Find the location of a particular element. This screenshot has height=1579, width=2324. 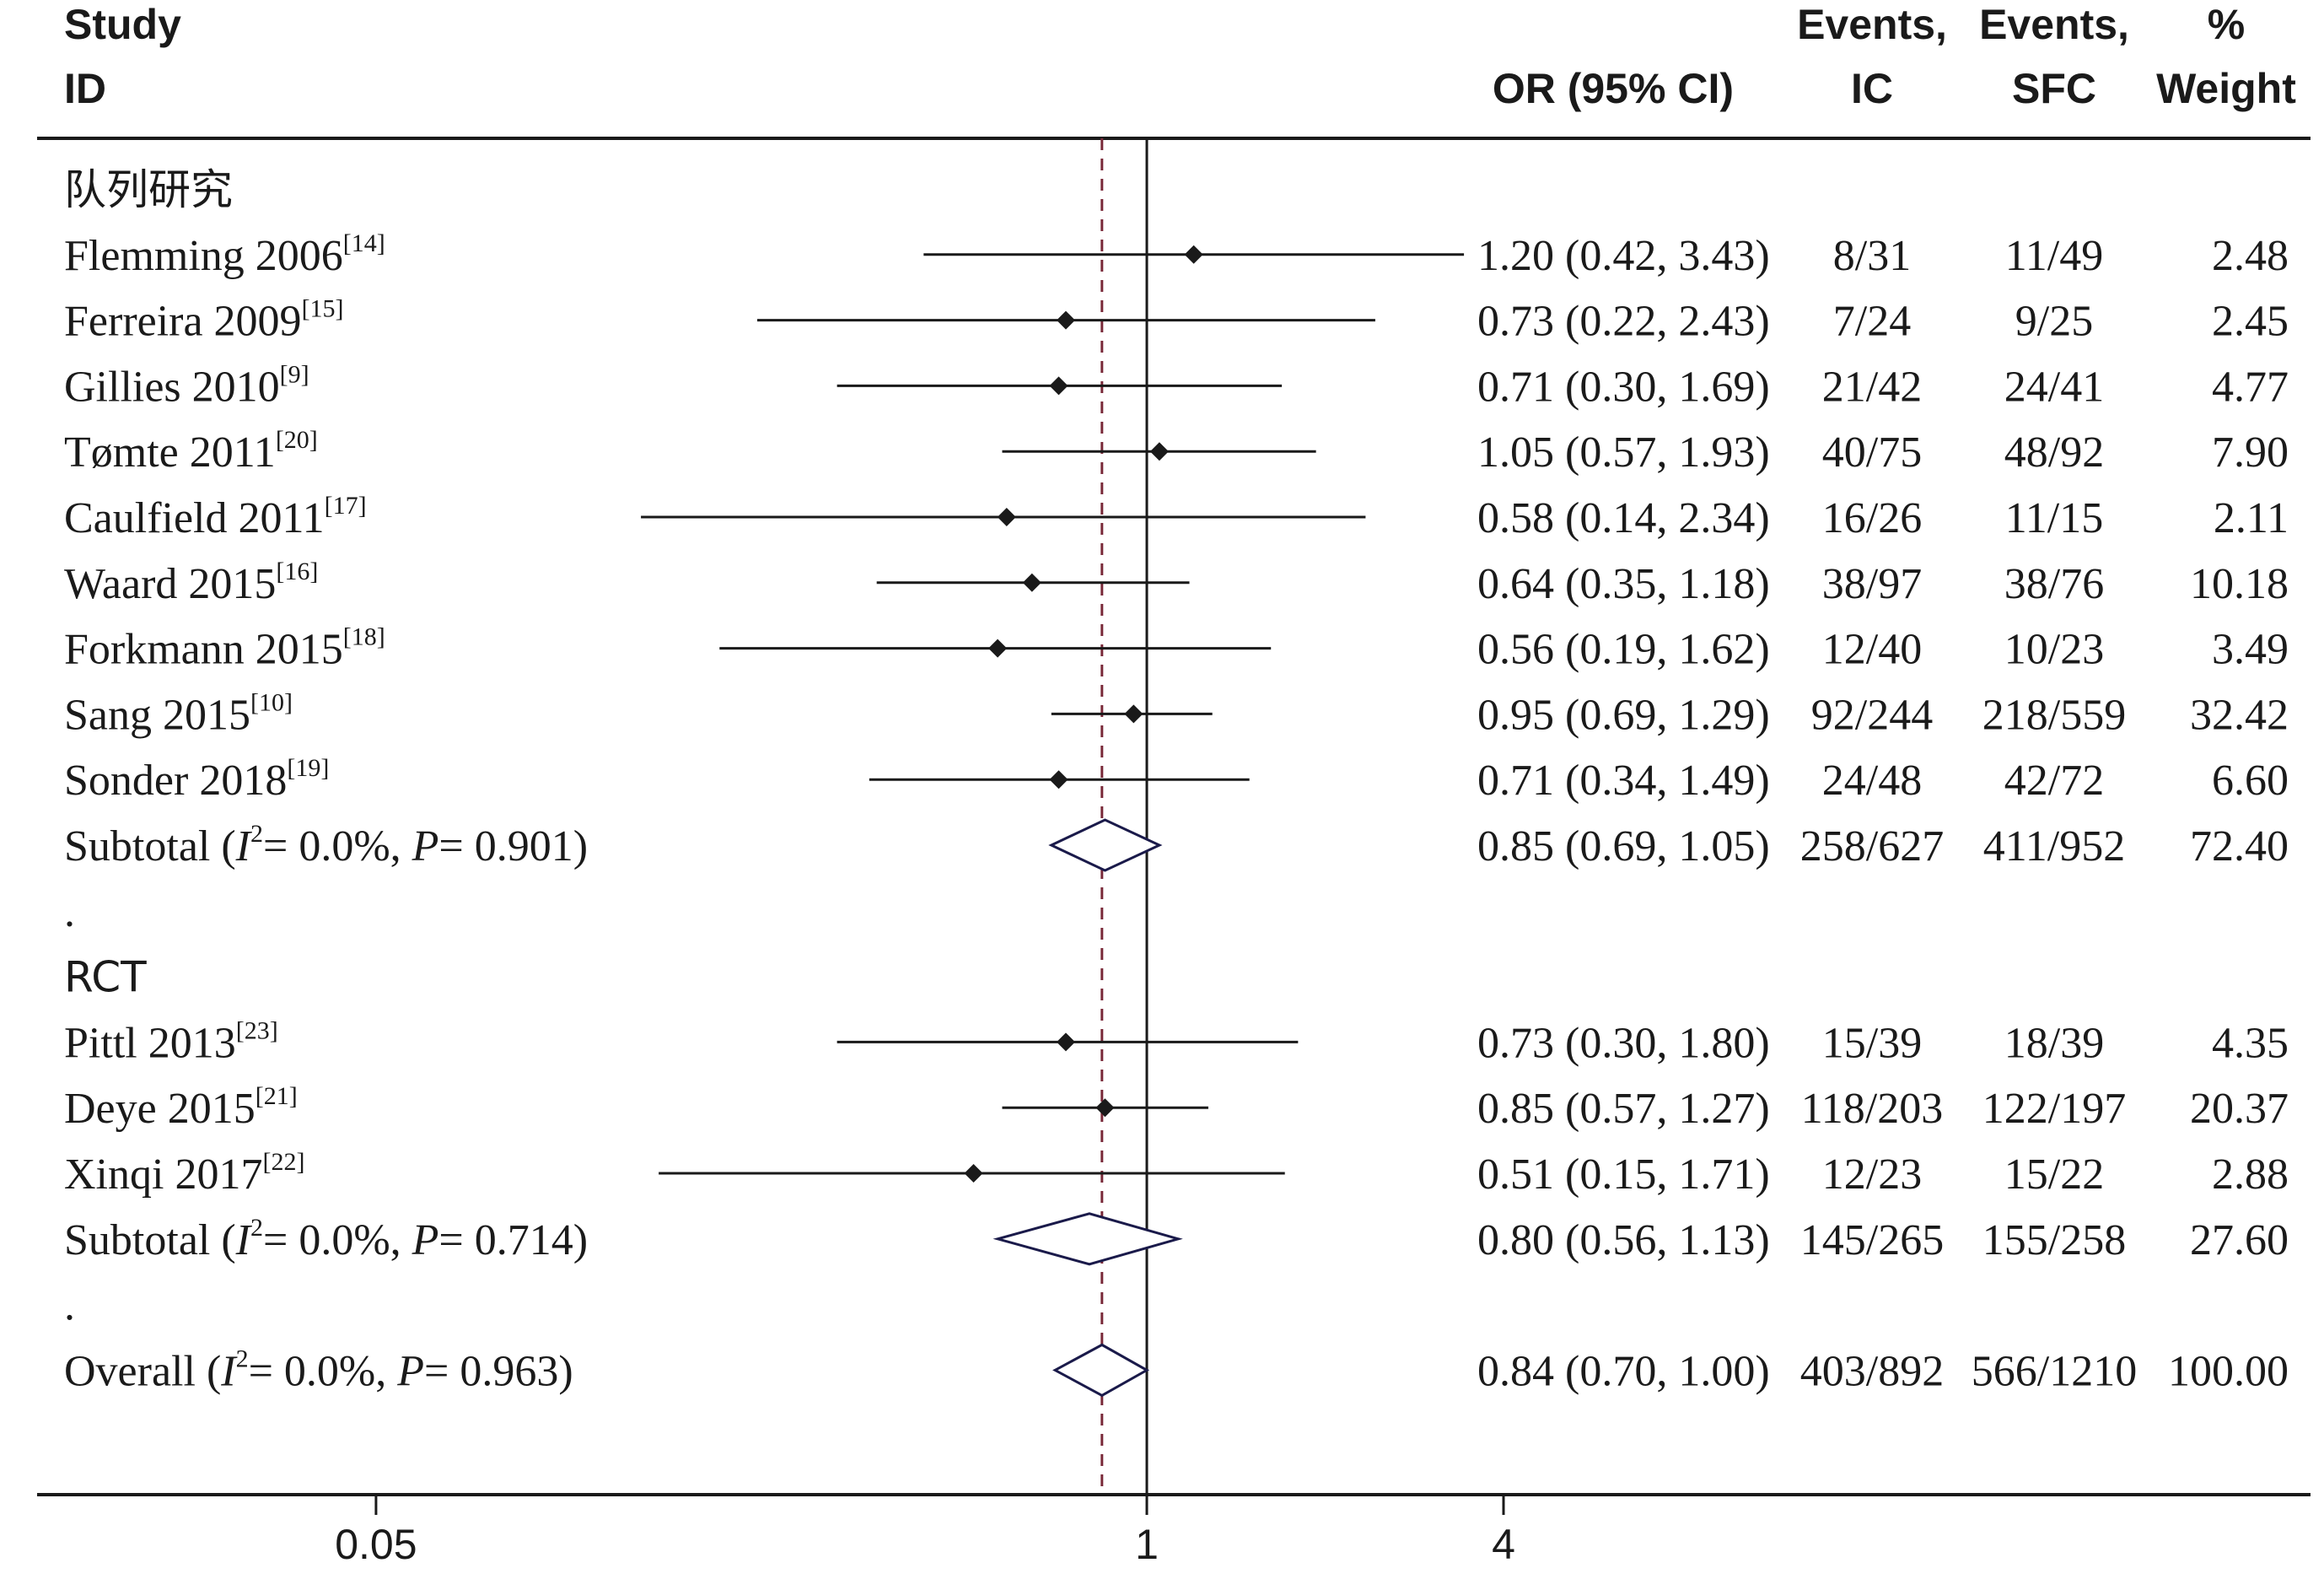

sfc-events-value: 38/76 is located at coordinates (2054, 584).